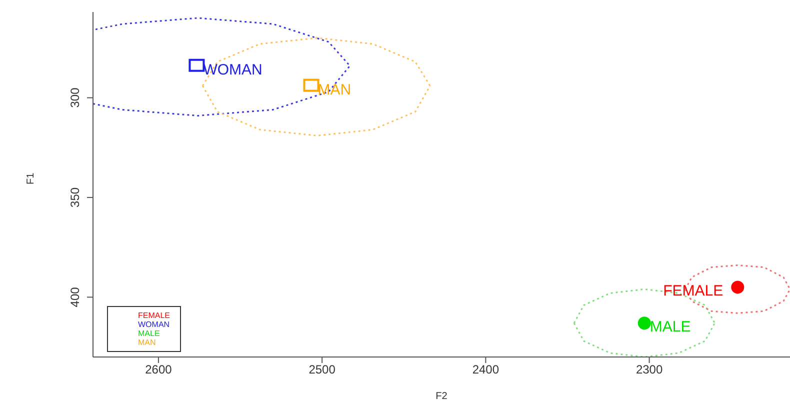 This screenshot has height=401, width=790. What do you see at coordinates (649, 369) in the screenshot?
I see `x-tick-label: 2300` at bounding box center [649, 369].